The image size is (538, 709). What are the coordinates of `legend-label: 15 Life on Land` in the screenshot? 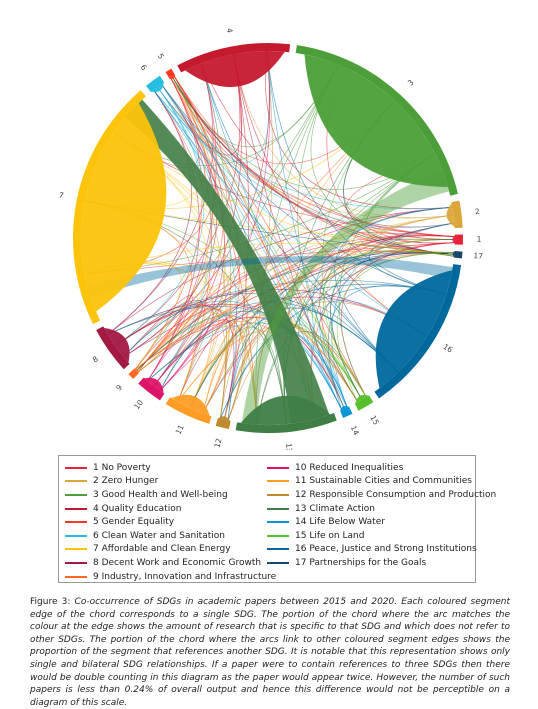 It's located at (330, 535).